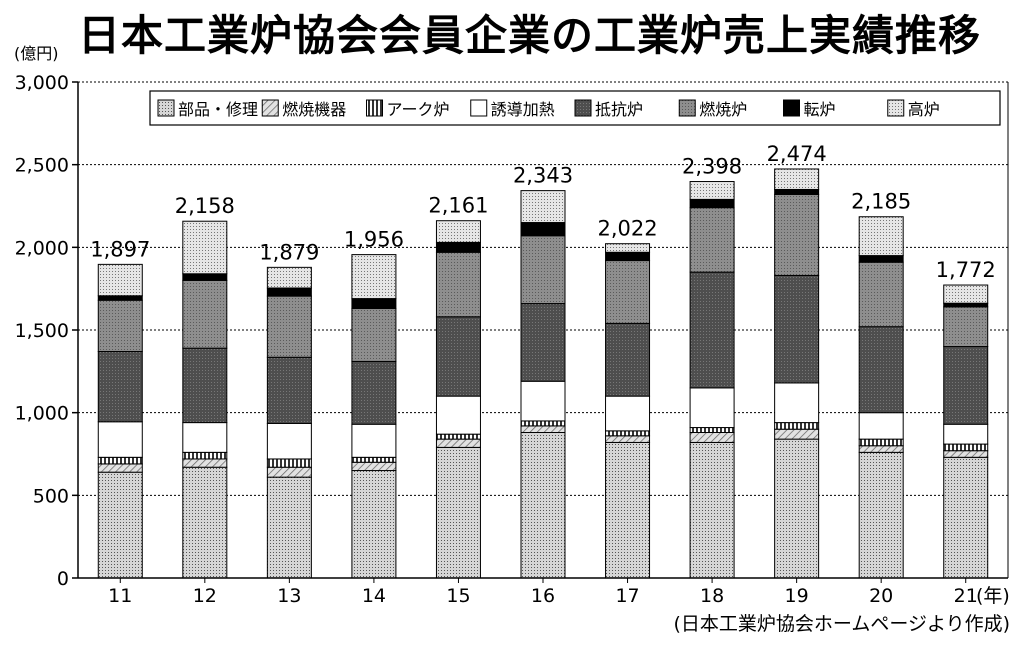  What do you see at coordinates (723, 109) in the screenshot?
I see `legend-label: 燃焼炉` at bounding box center [723, 109].